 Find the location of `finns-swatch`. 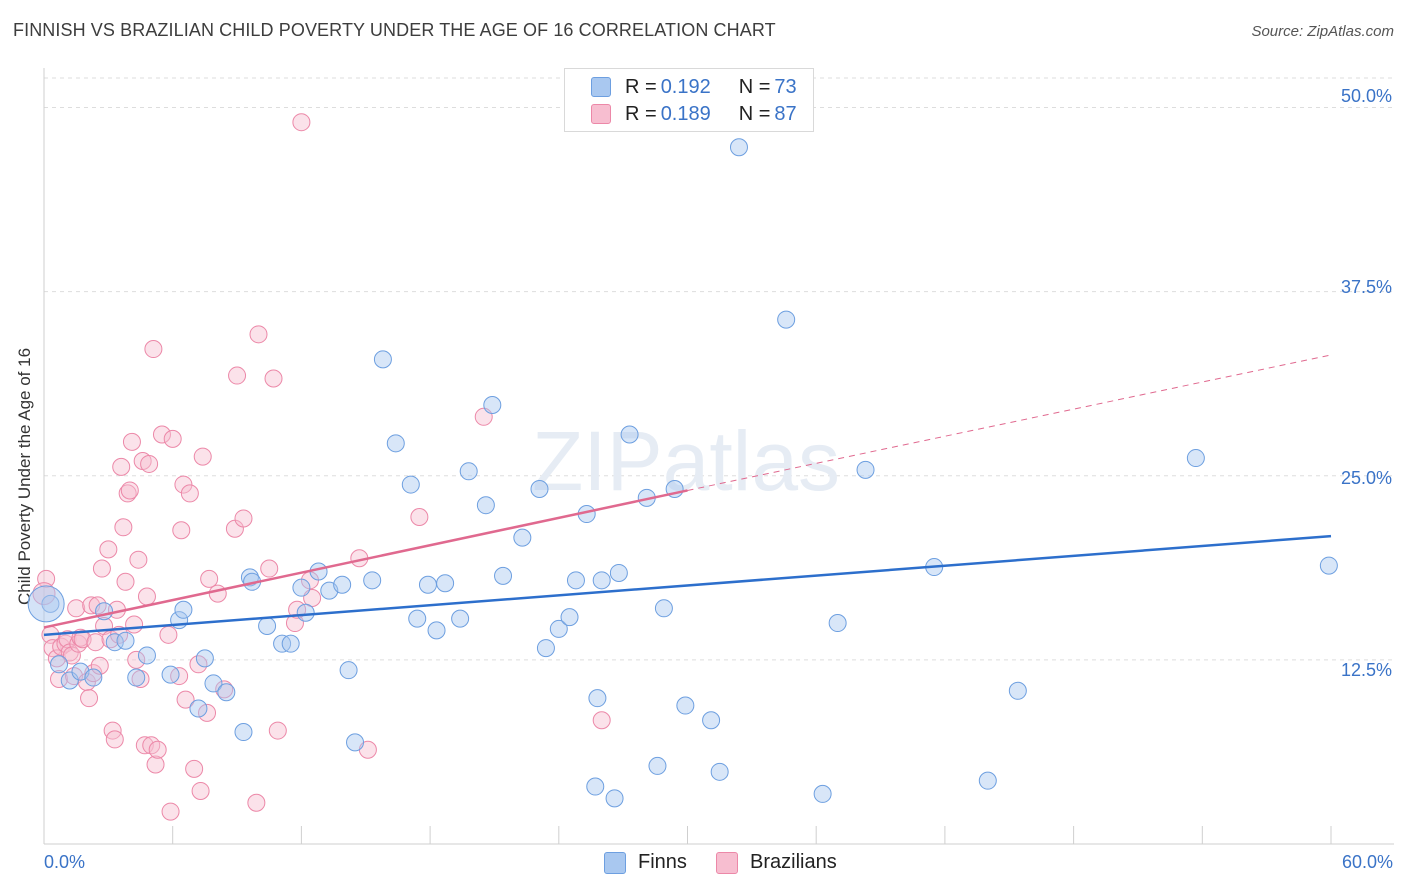

finns-swatch is located at coordinates (601, 87).